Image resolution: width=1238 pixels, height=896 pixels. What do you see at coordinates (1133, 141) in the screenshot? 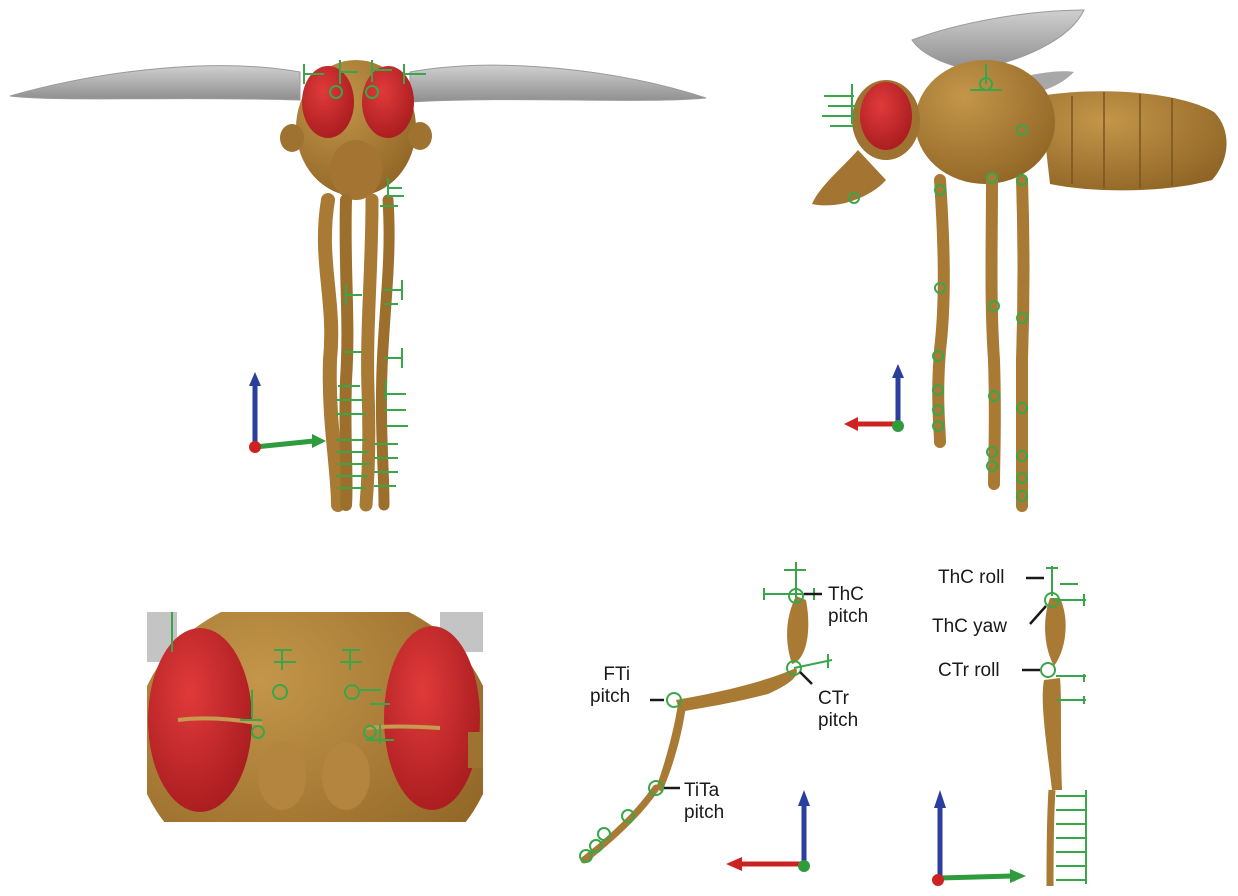
I see `side-abdomen` at bounding box center [1133, 141].